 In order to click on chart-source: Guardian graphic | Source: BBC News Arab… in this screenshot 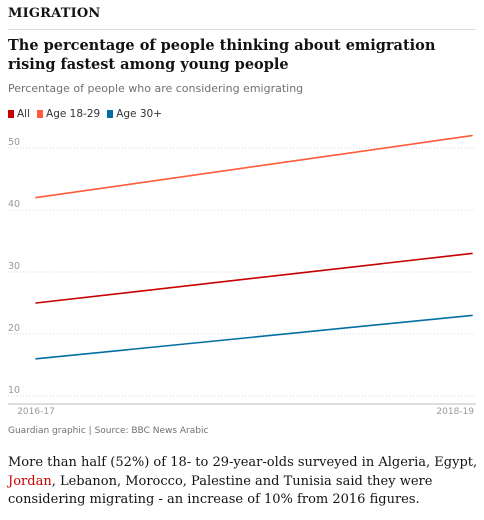, I will do `click(108, 431)`.